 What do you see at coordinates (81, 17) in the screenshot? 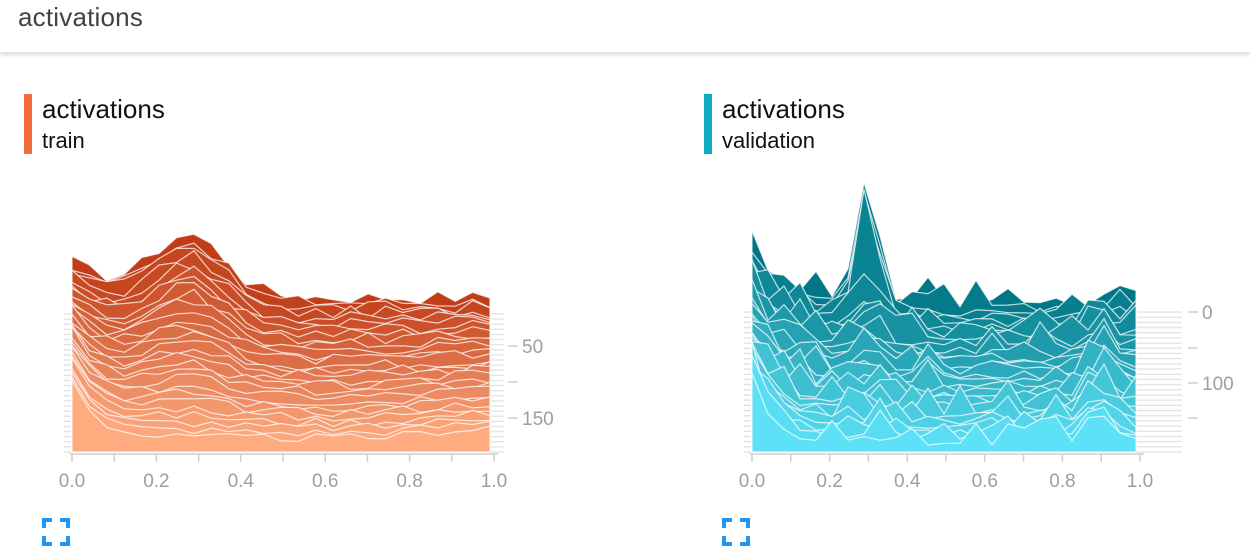
I see `dashboard-title: activations` at bounding box center [81, 17].